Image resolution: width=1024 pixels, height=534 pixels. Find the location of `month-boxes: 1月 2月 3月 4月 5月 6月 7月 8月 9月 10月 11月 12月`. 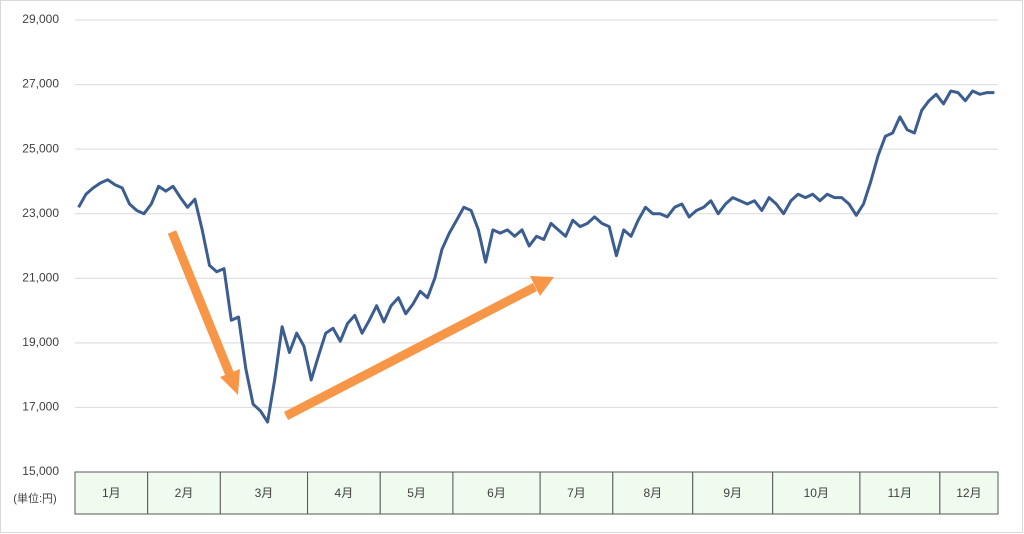

month-boxes: 1月 2月 3月 4月 5月 6月 7月 8月 9月 10月 11月 12月 is located at coordinates (536, 493).